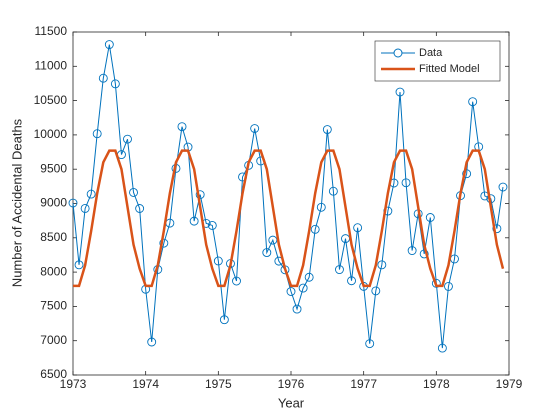 The image size is (560, 420). Describe the element at coordinates (53, 168) in the screenshot. I see `y-tick-label: 9500` at that location.